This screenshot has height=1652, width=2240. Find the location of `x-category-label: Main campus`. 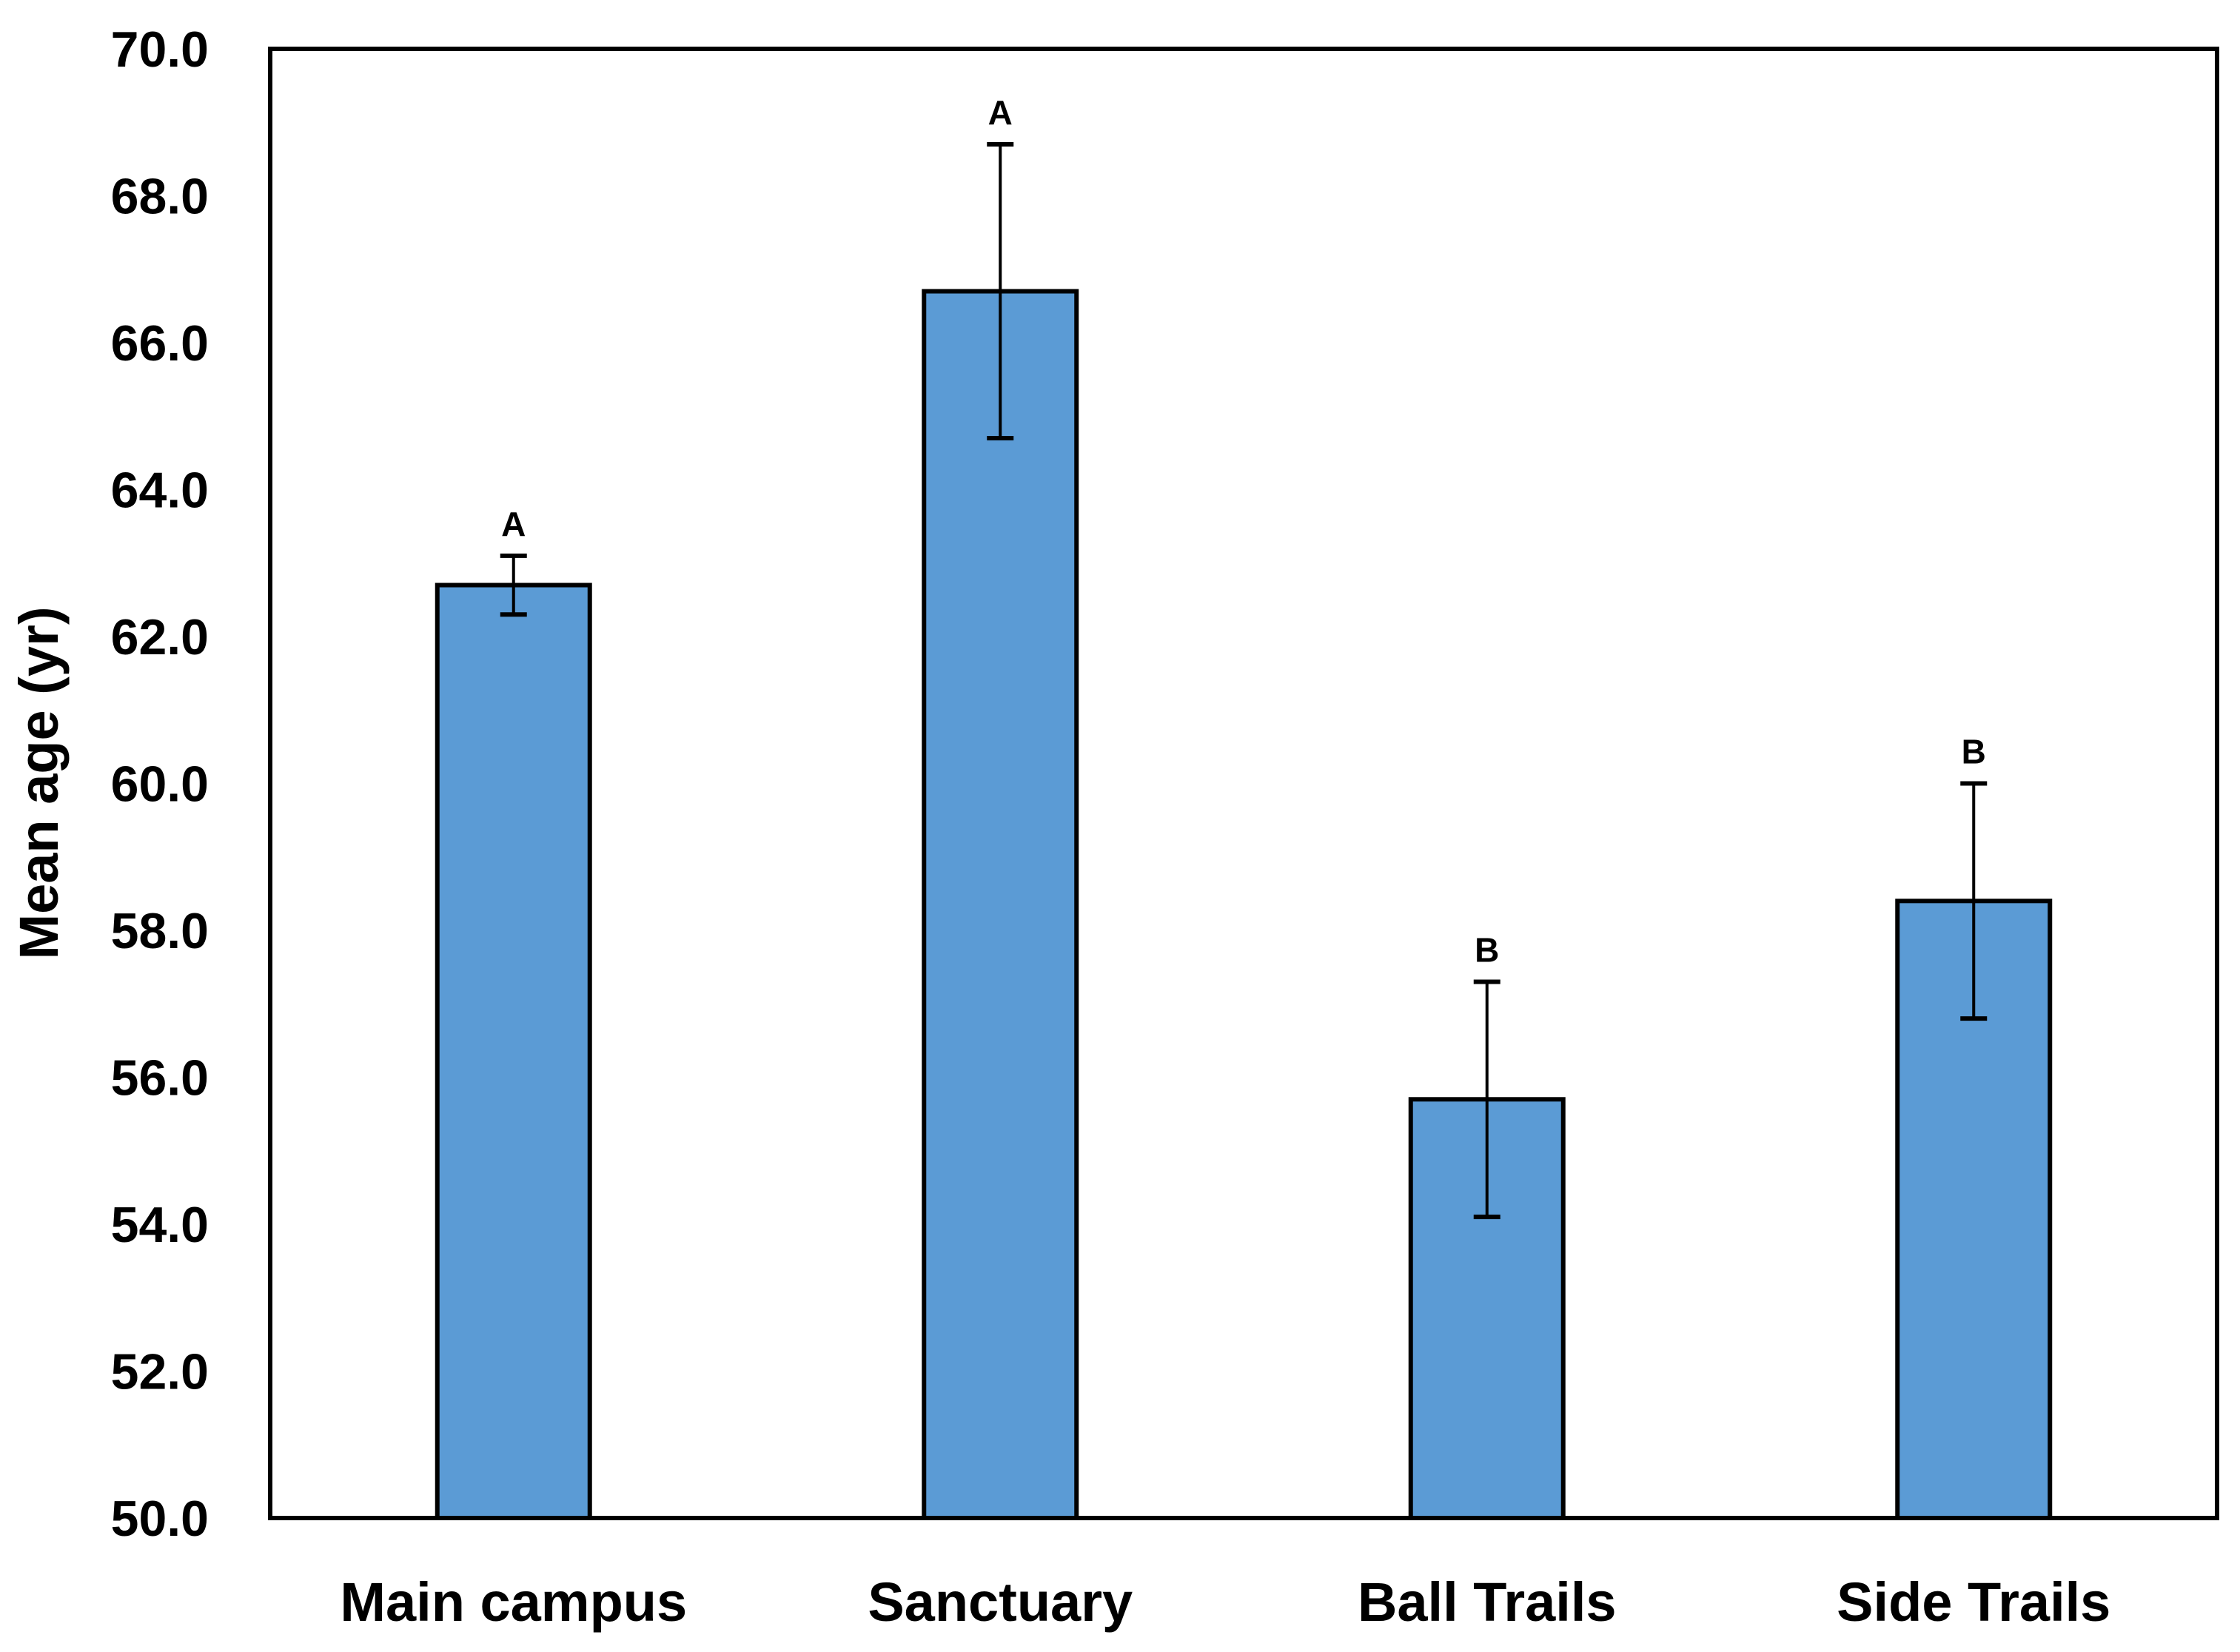

x-category-label: Main campus is located at coordinates (513, 1602).